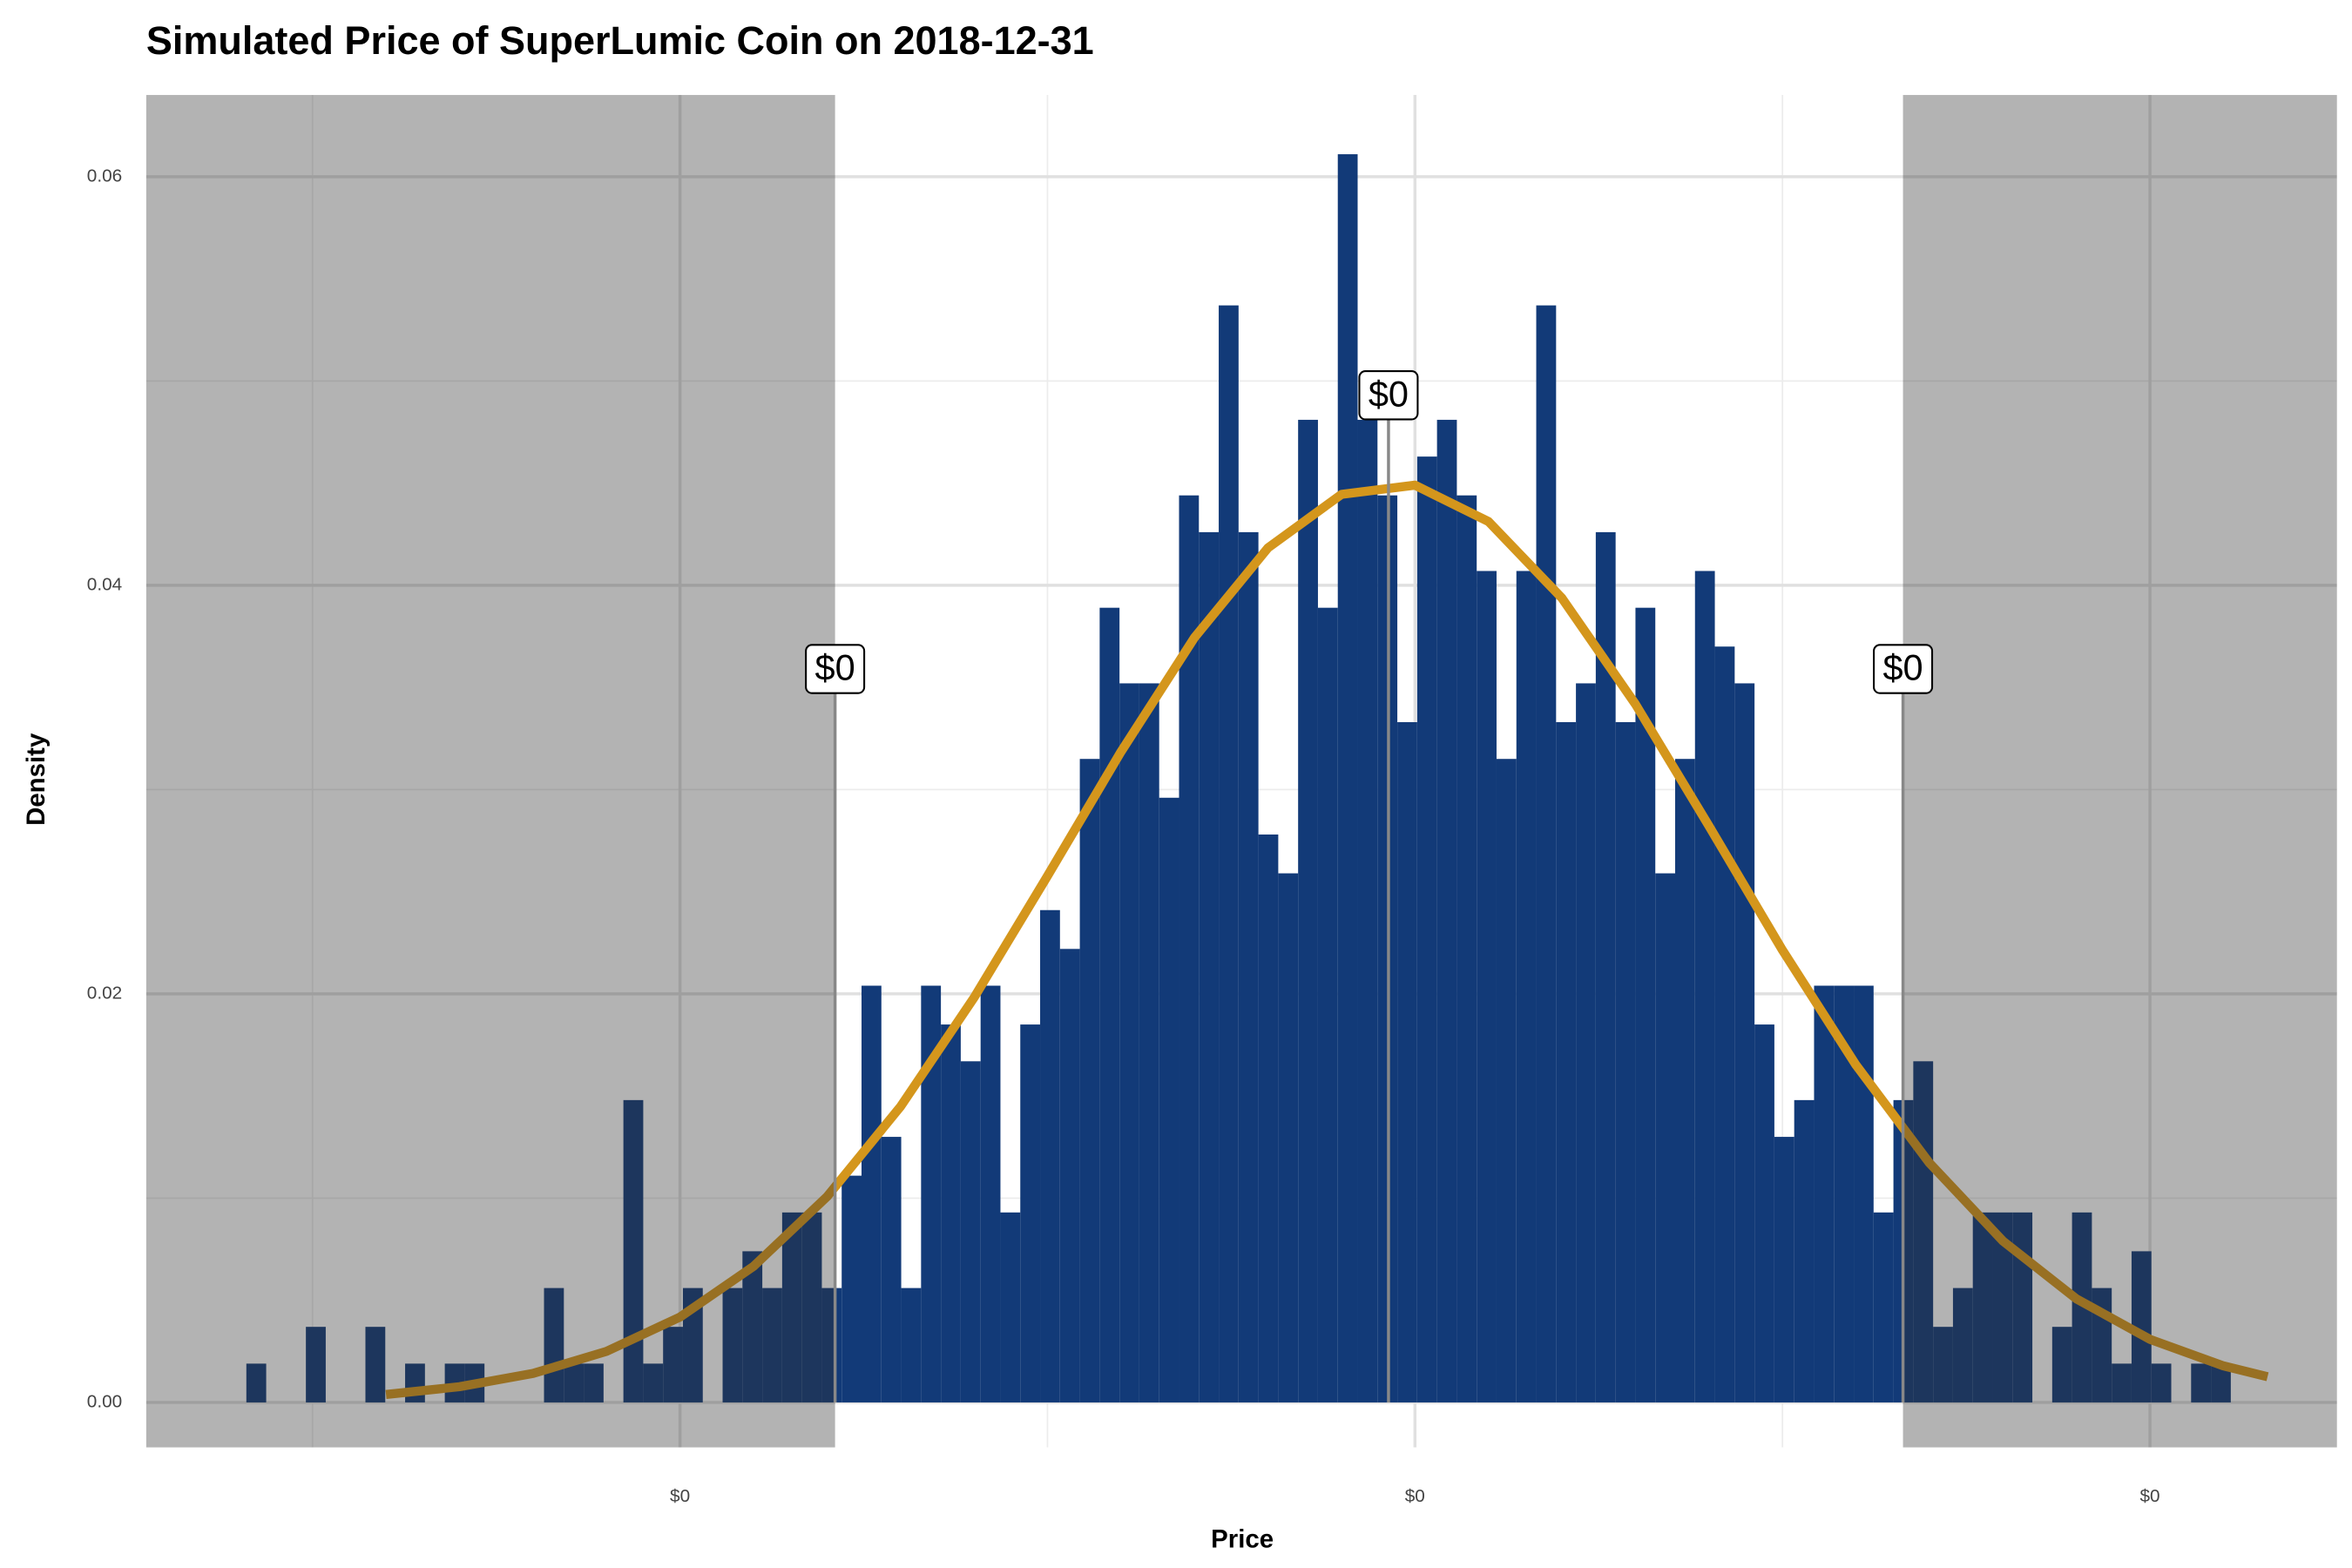 This screenshot has height=1568, width=2352. What do you see at coordinates (104, 993) in the screenshot?
I see `y-tick-label: 0.02` at bounding box center [104, 993].